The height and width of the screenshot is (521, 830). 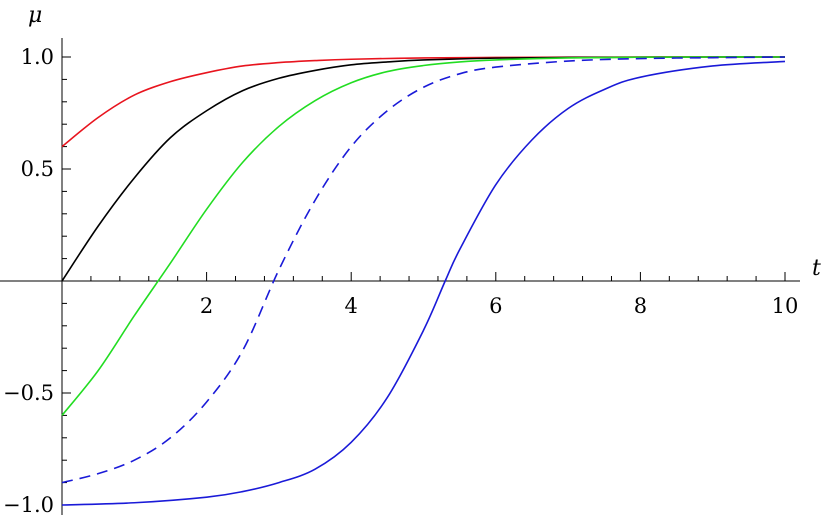 I want to click on x-tick-label: 8, so click(x=640, y=306).